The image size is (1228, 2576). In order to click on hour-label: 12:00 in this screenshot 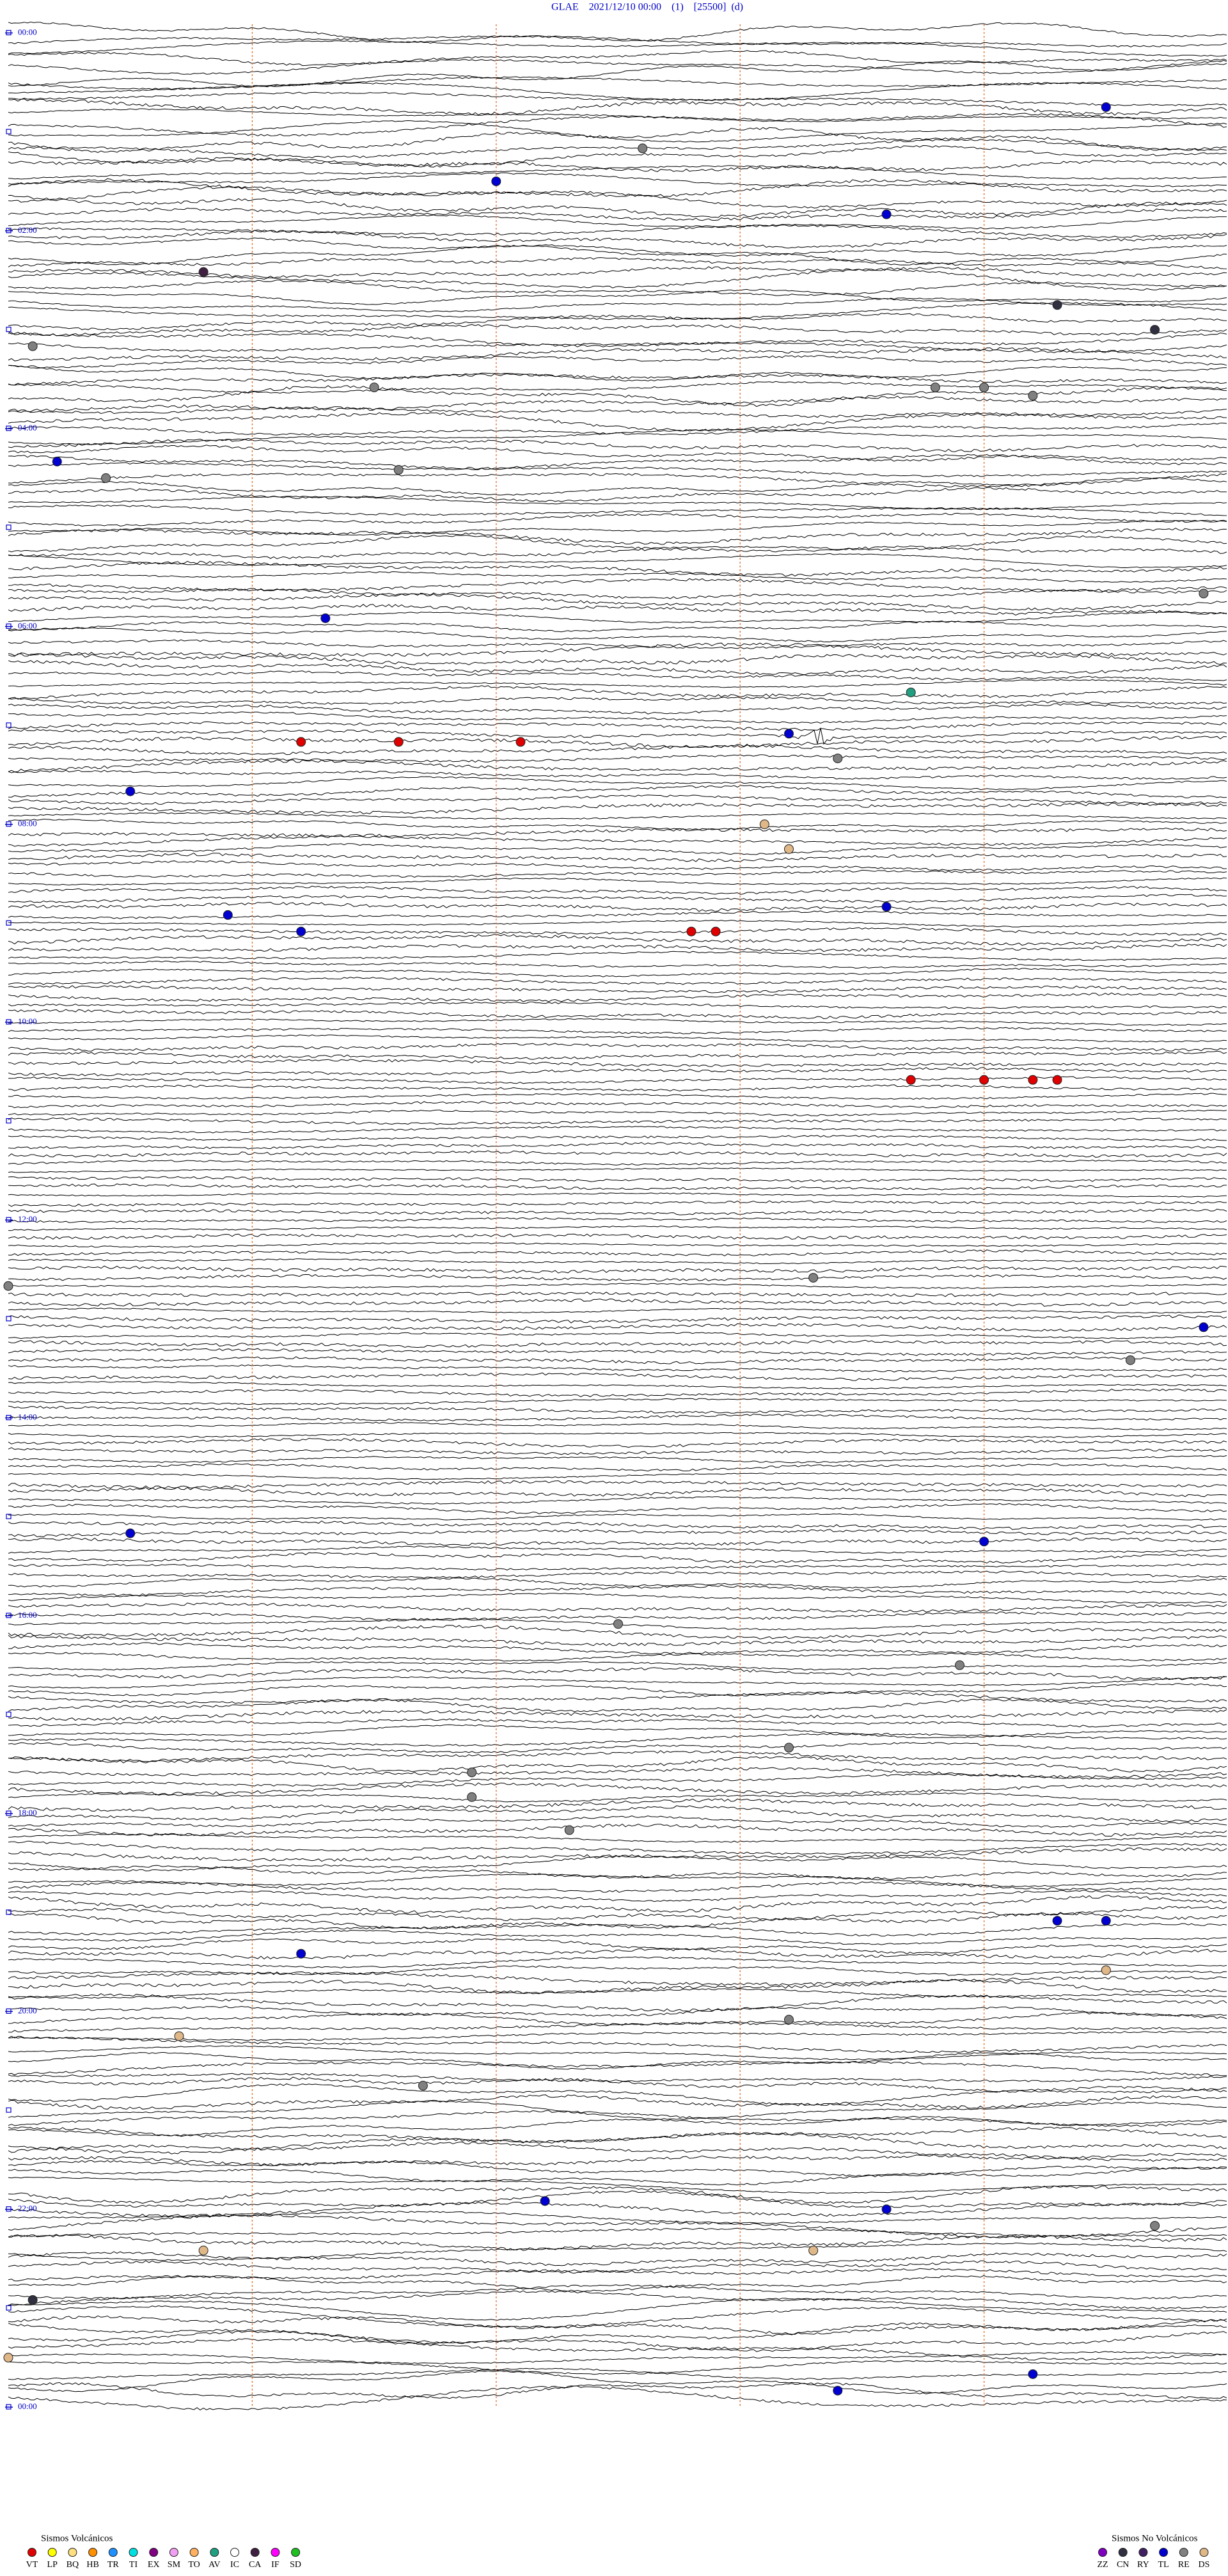, I will do `click(27, 1219)`.